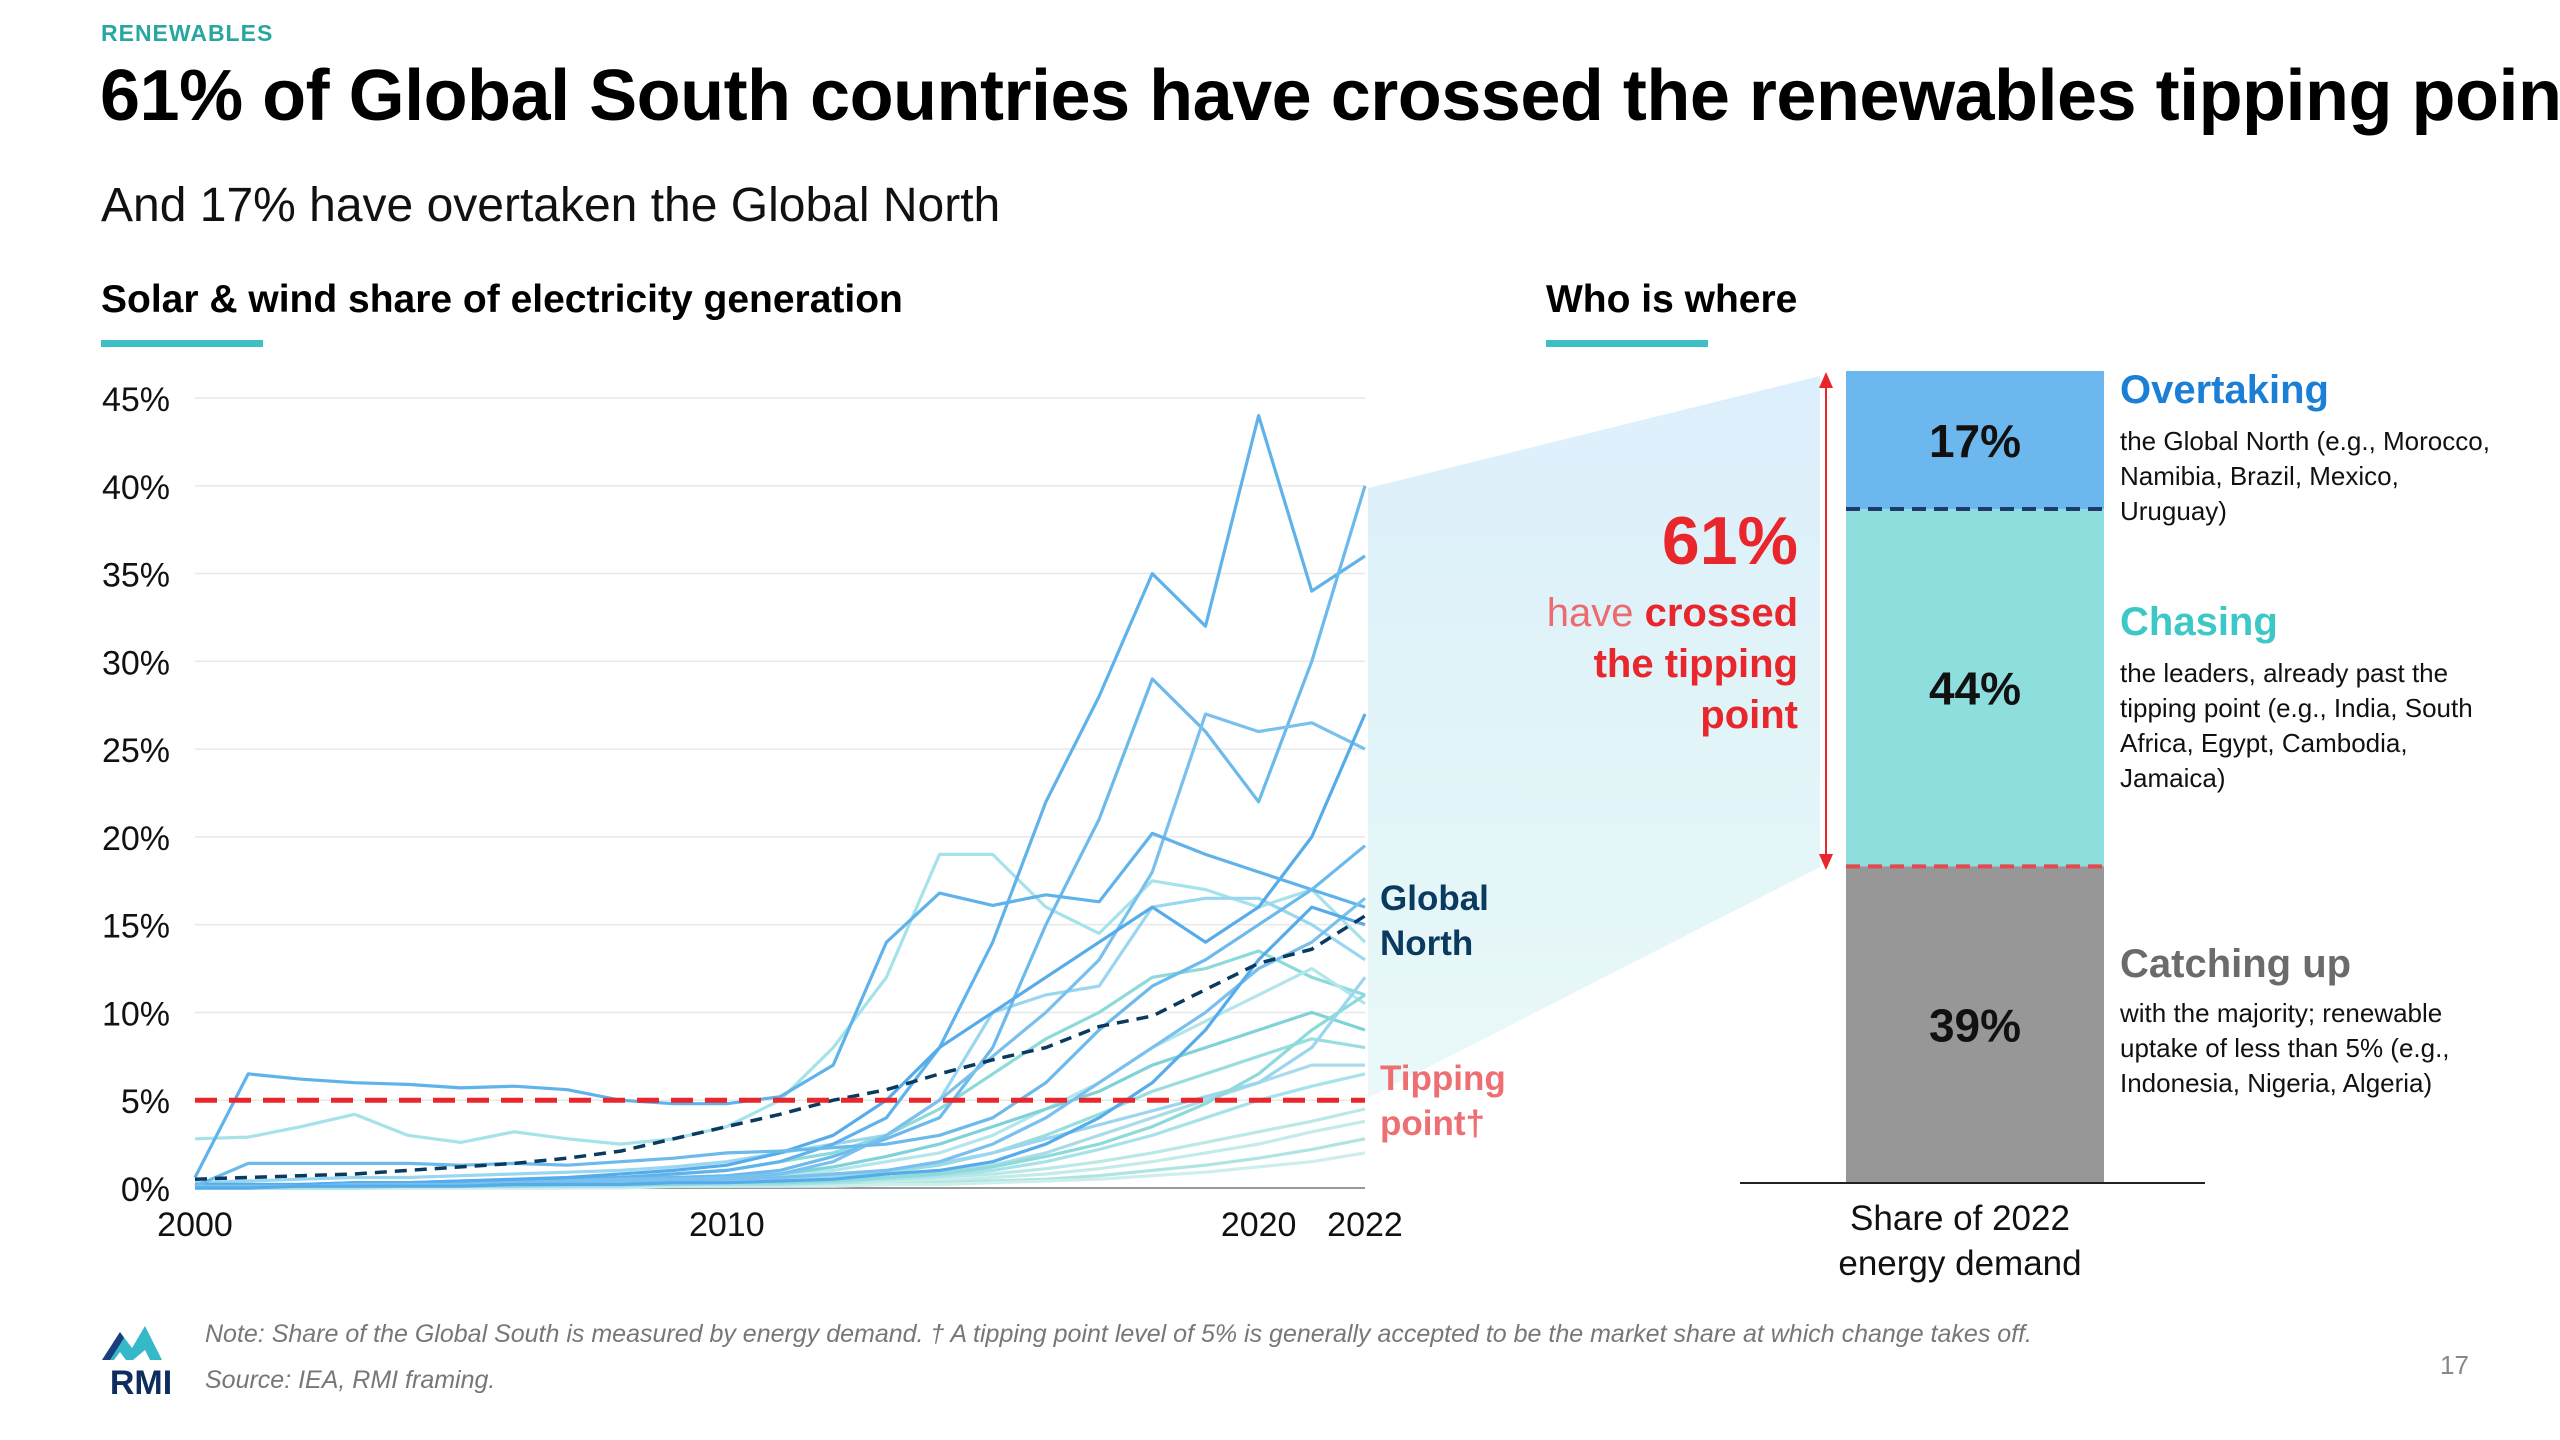 The height and width of the screenshot is (1440, 2560). I want to click on bar-segment-chasing, so click(1975, 688).